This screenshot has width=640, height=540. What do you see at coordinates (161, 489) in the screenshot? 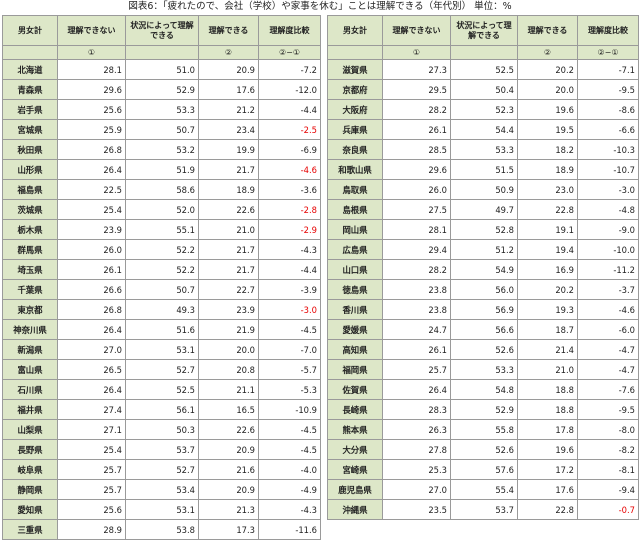
I see `table-row: 静岡県 25.7 53.4 20.9 -4.9` at bounding box center [161, 489].